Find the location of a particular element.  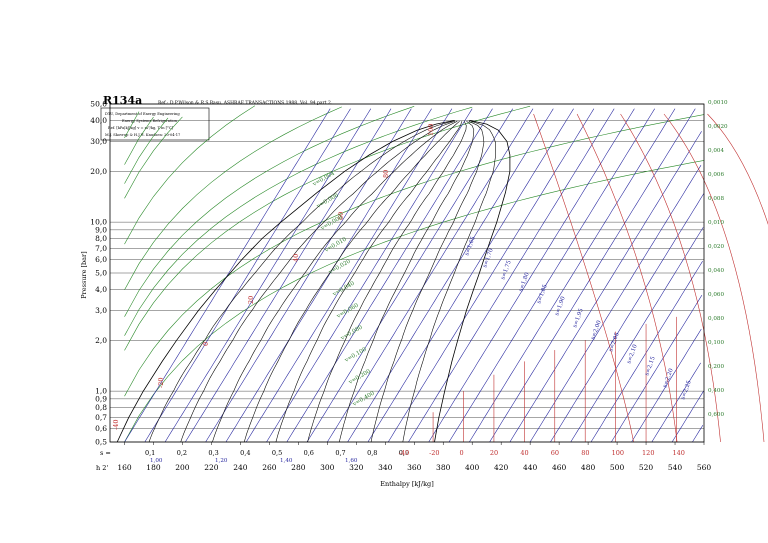

info-line-1: DTU, Department of Energy Engineering is located at coordinates (142, 114).